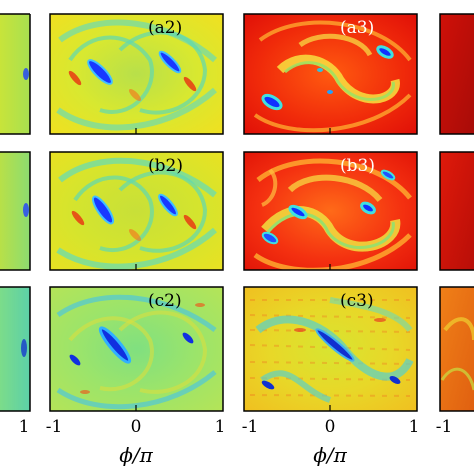 The image size is (474, 474). What do you see at coordinates (136, 211) in the screenshot?
I see `panel-b2: (b2)` at bounding box center [136, 211].